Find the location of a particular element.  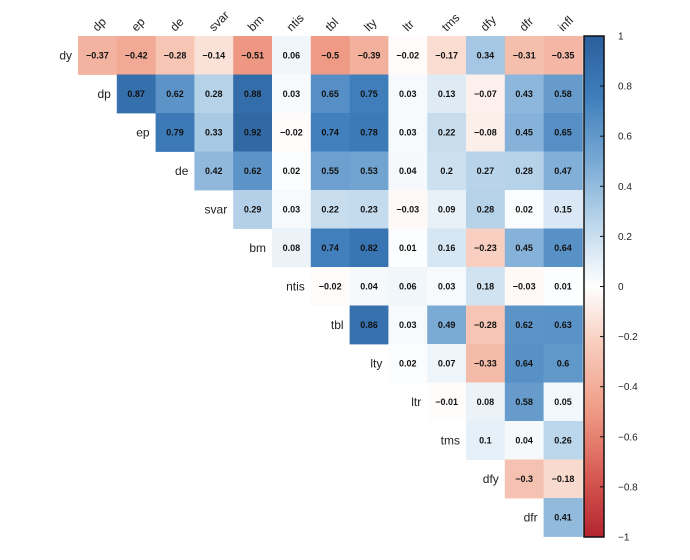

cell-svar-tbl is located at coordinates (330, 209).